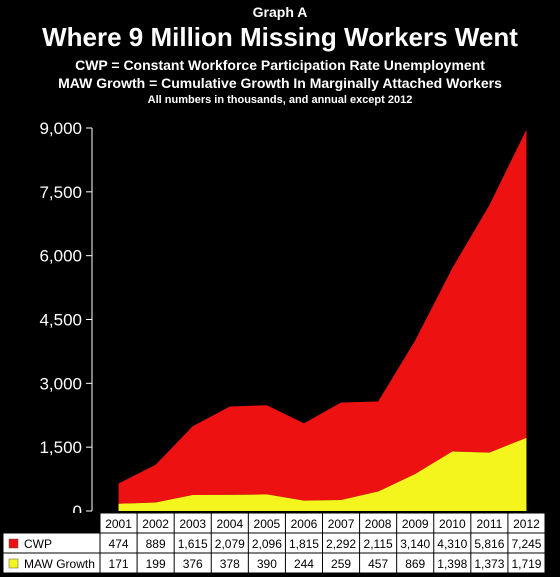  I want to click on x-tick-label: 2008, so click(378, 524).